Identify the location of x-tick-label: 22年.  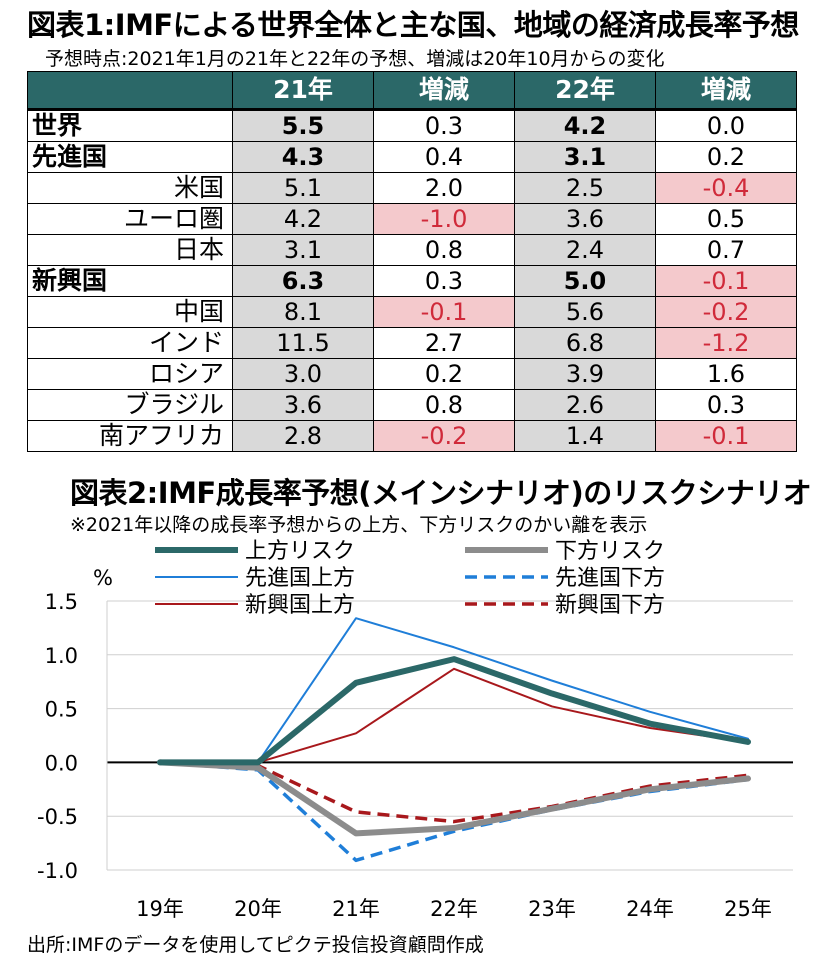
(454, 909).